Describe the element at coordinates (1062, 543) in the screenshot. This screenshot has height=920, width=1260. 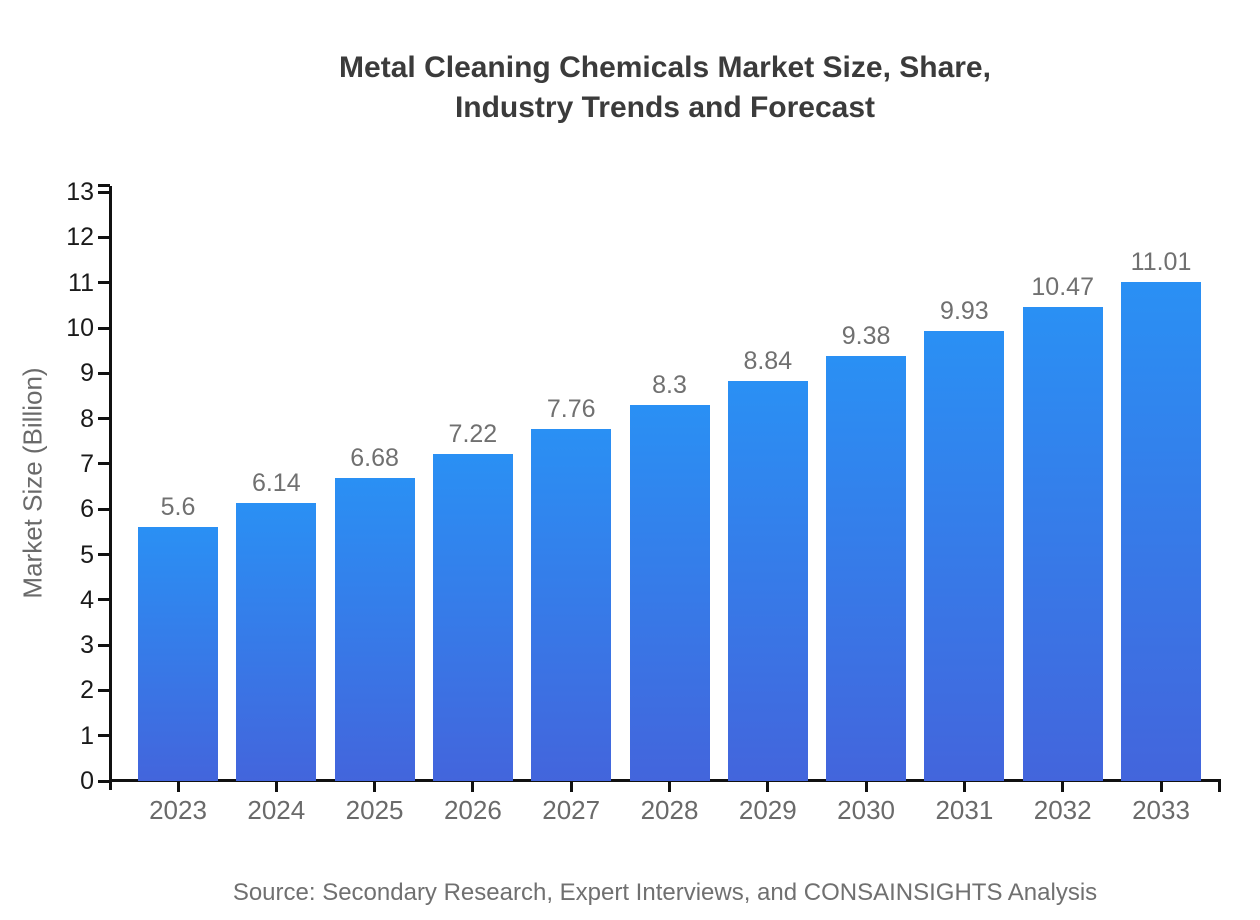
I see `bar-2032` at that location.